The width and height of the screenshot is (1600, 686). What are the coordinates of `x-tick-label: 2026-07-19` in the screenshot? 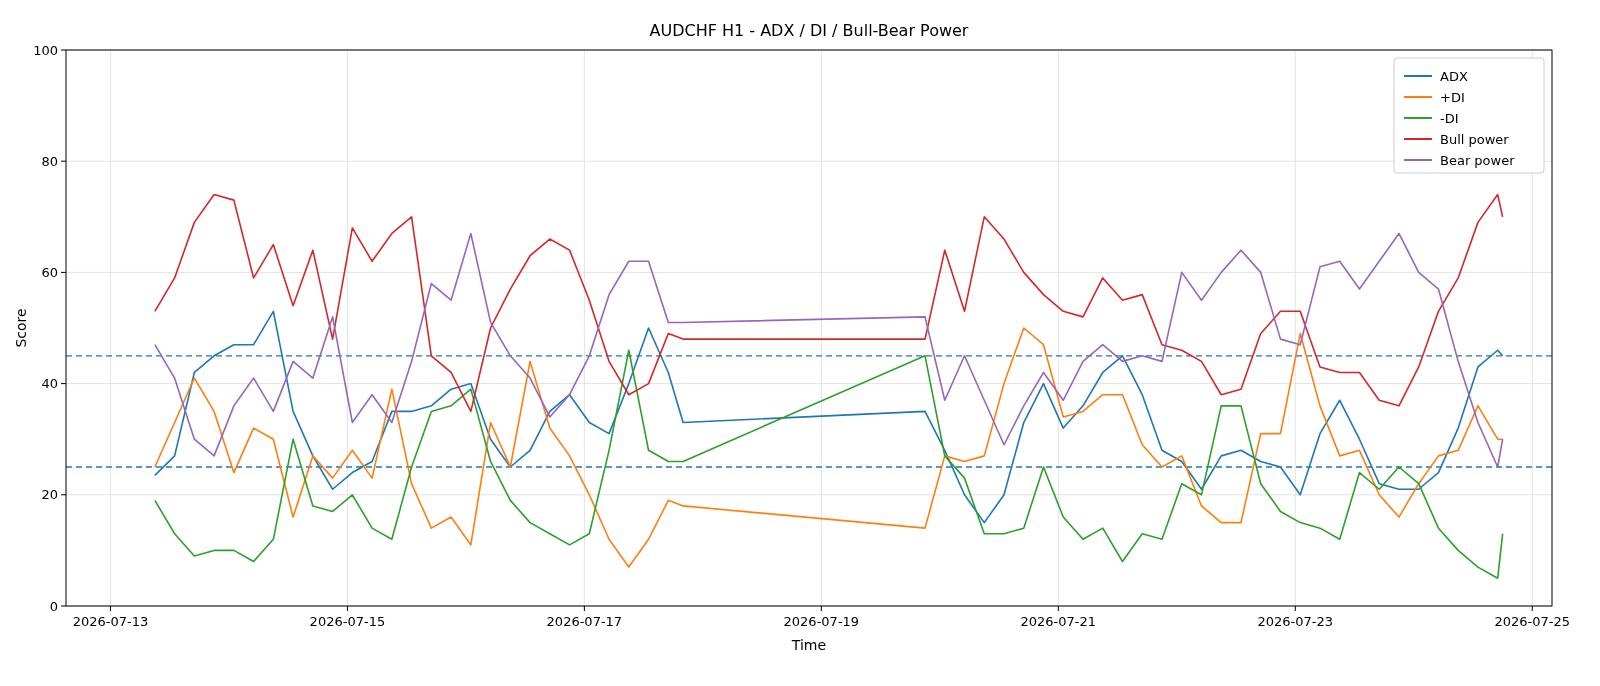 It's located at (821, 621).